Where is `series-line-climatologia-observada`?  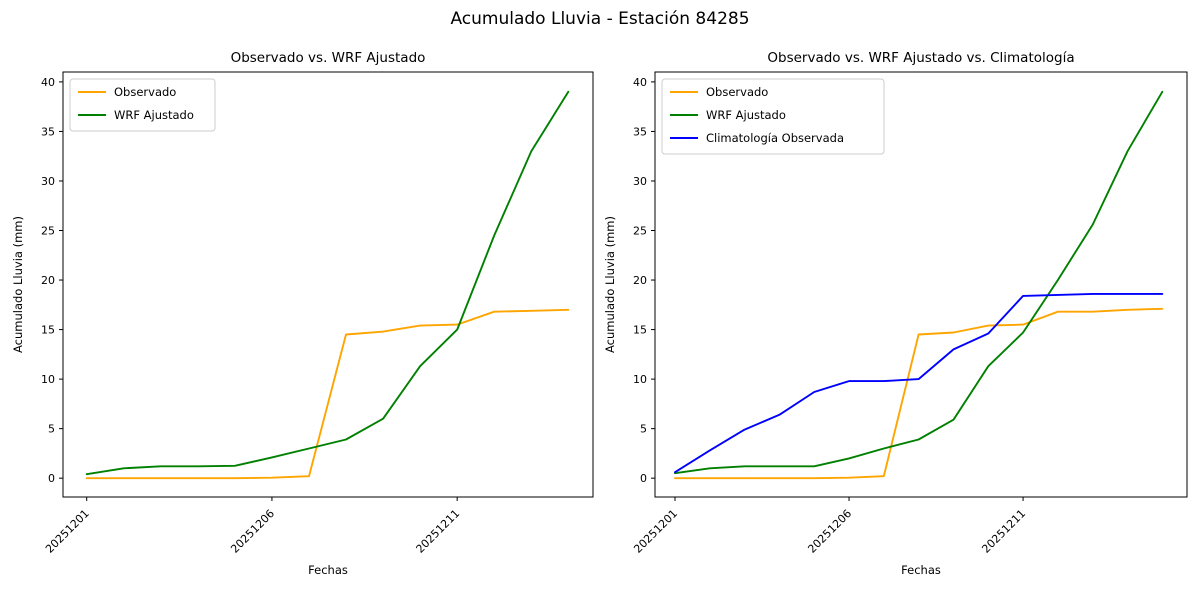 series-line-climatologia-observada is located at coordinates (919, 383).